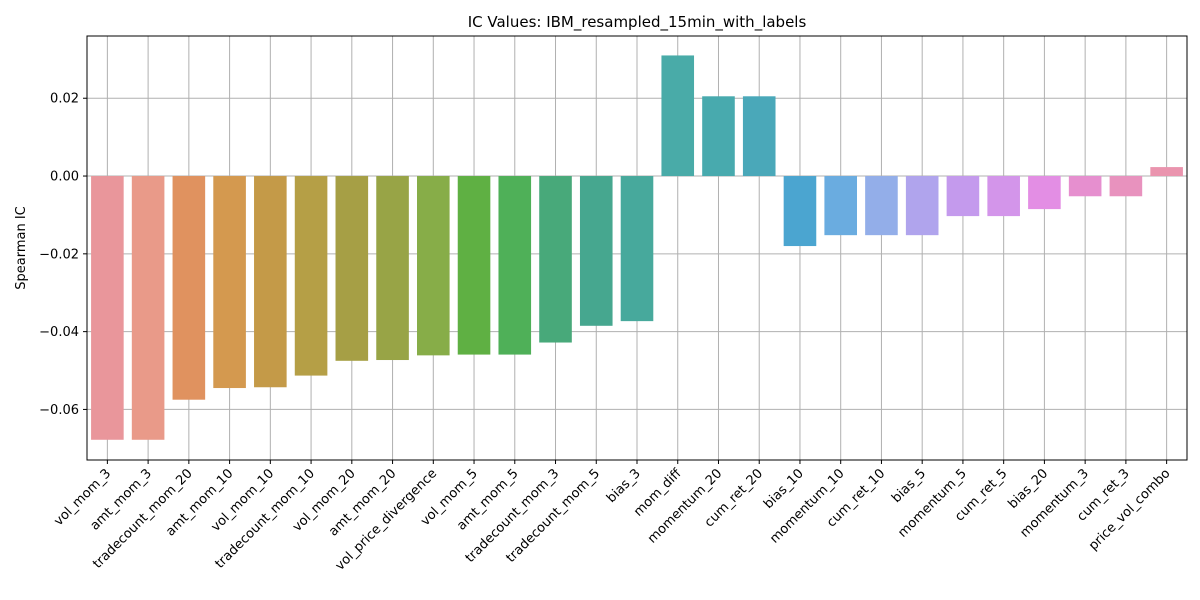 This screenshot has height=600, width=1200. Describe the element at coordinates (64, 99) in the screenshot. I see `y-tick-label: 0.02` at that location.